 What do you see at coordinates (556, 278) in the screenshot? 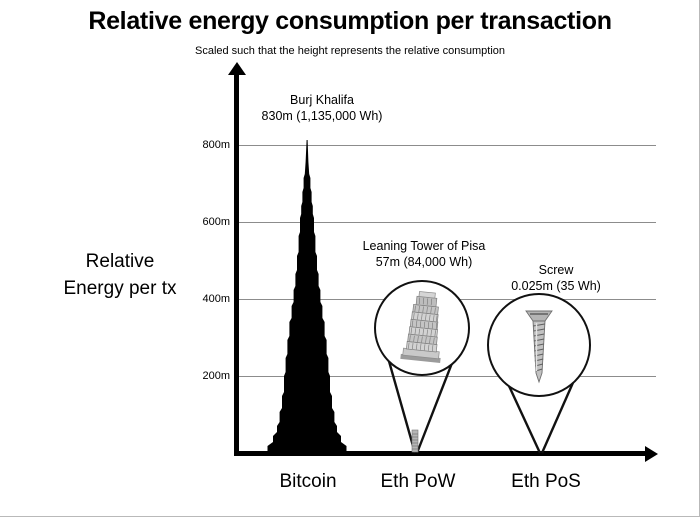
I see `callout-screw: Screw 0.025m (35 Wh)` at bounding box center [556, 278].